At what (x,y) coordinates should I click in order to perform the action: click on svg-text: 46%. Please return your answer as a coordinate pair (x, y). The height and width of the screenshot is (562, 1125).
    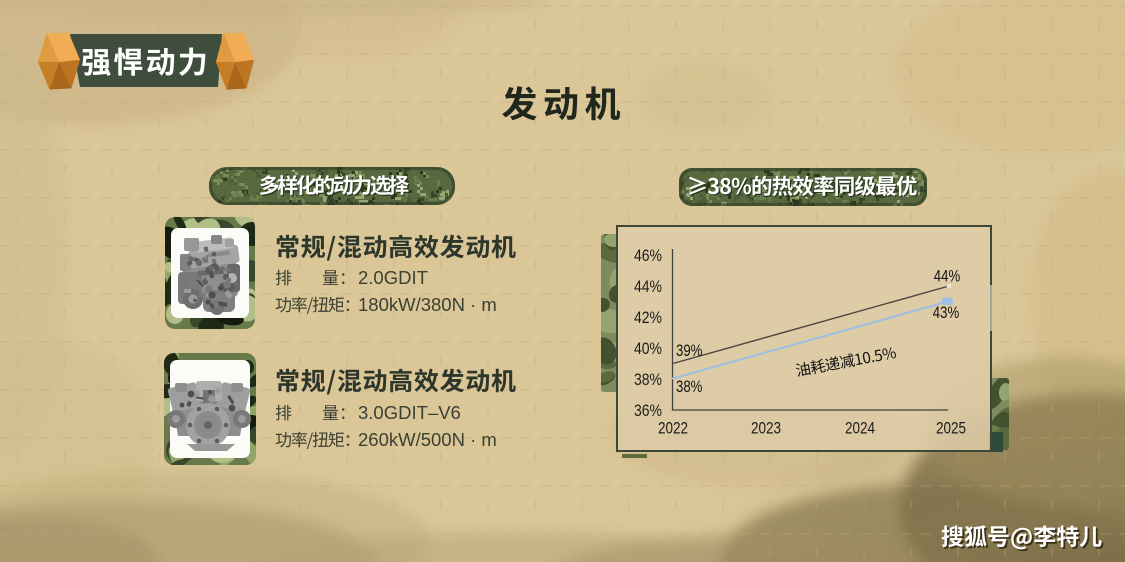
    Looking at the image, I should click on (648, 256).